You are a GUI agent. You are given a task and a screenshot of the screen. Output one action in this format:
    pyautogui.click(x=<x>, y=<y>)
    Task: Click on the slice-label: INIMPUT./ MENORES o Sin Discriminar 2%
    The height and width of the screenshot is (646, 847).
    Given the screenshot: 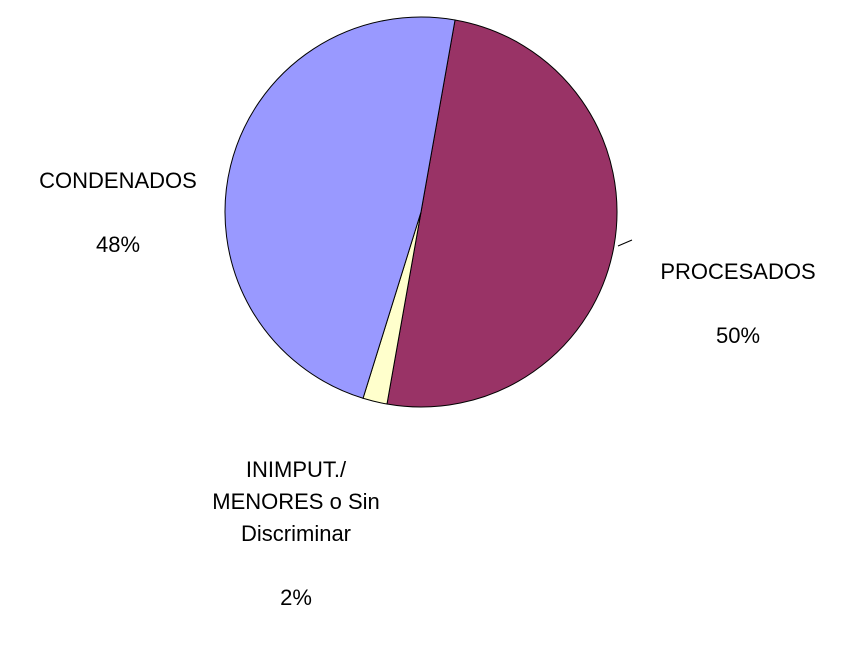 What is the action you would take?
    pyautogui.click(x=296, y=534)
    